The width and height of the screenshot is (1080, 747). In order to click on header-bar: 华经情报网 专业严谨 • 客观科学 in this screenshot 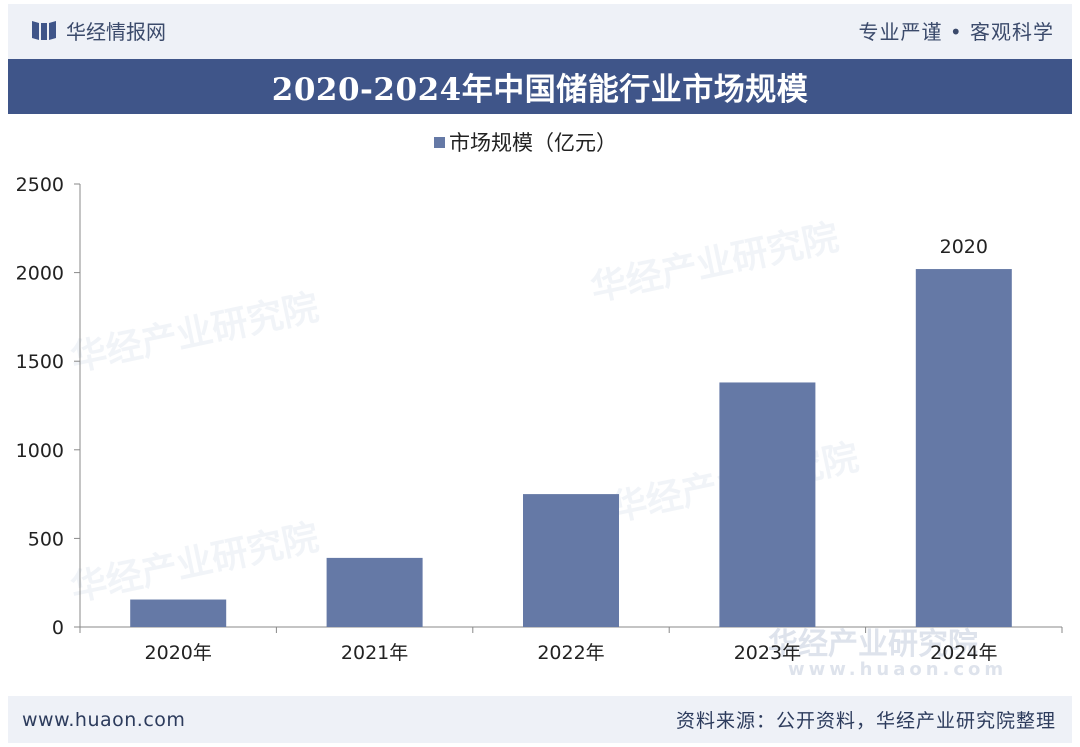, I will do `click(540, 30)`.